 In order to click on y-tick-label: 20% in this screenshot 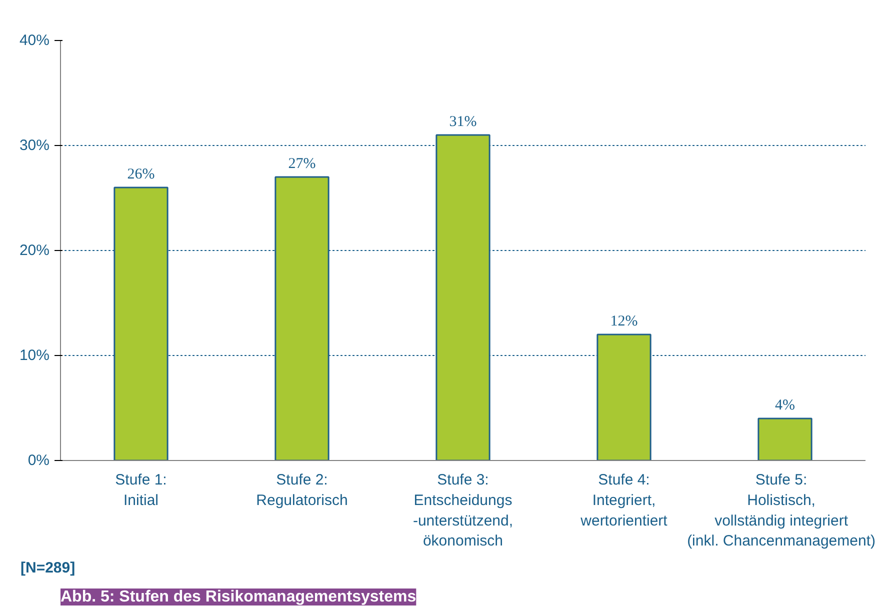, I will do `click(34, 250)`.